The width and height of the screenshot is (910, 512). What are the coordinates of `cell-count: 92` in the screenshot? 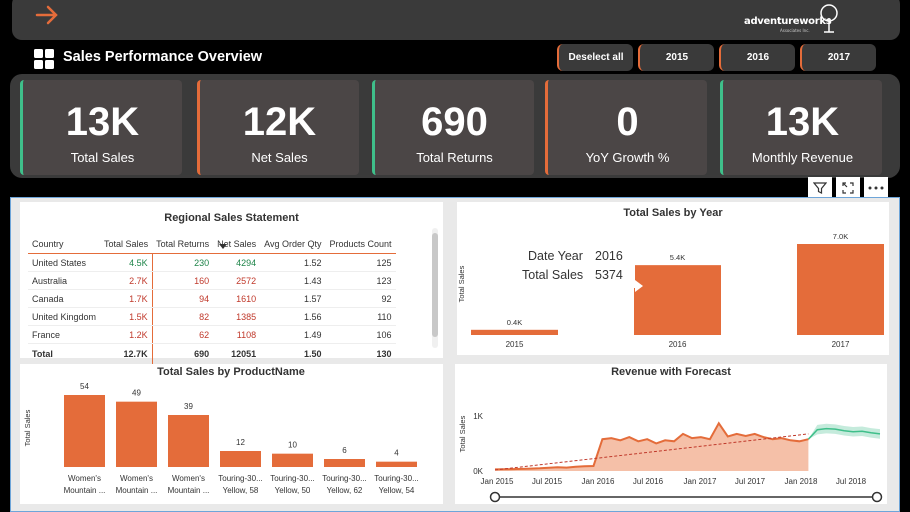 It's located at (360, 298).